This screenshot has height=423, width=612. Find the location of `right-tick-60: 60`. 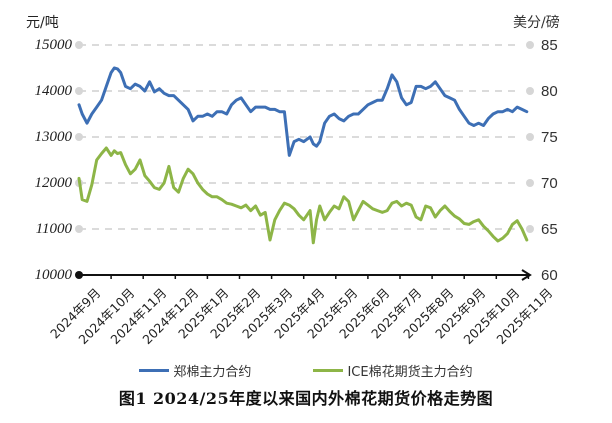

right-tick-60: 60 is located at coordinates (549, 275).